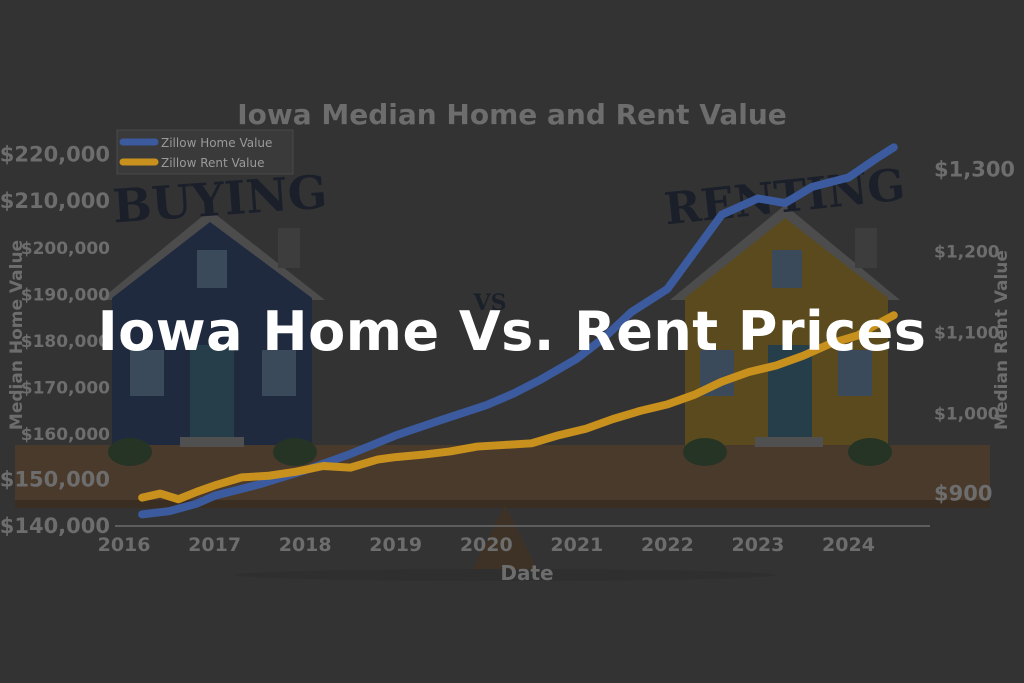 This screenshot has width=1024, height=683. What do you see at coordinates (65, 389) in the screenshot?
I see `y-tick-label: $170,000` at bounding box center [65, 389].